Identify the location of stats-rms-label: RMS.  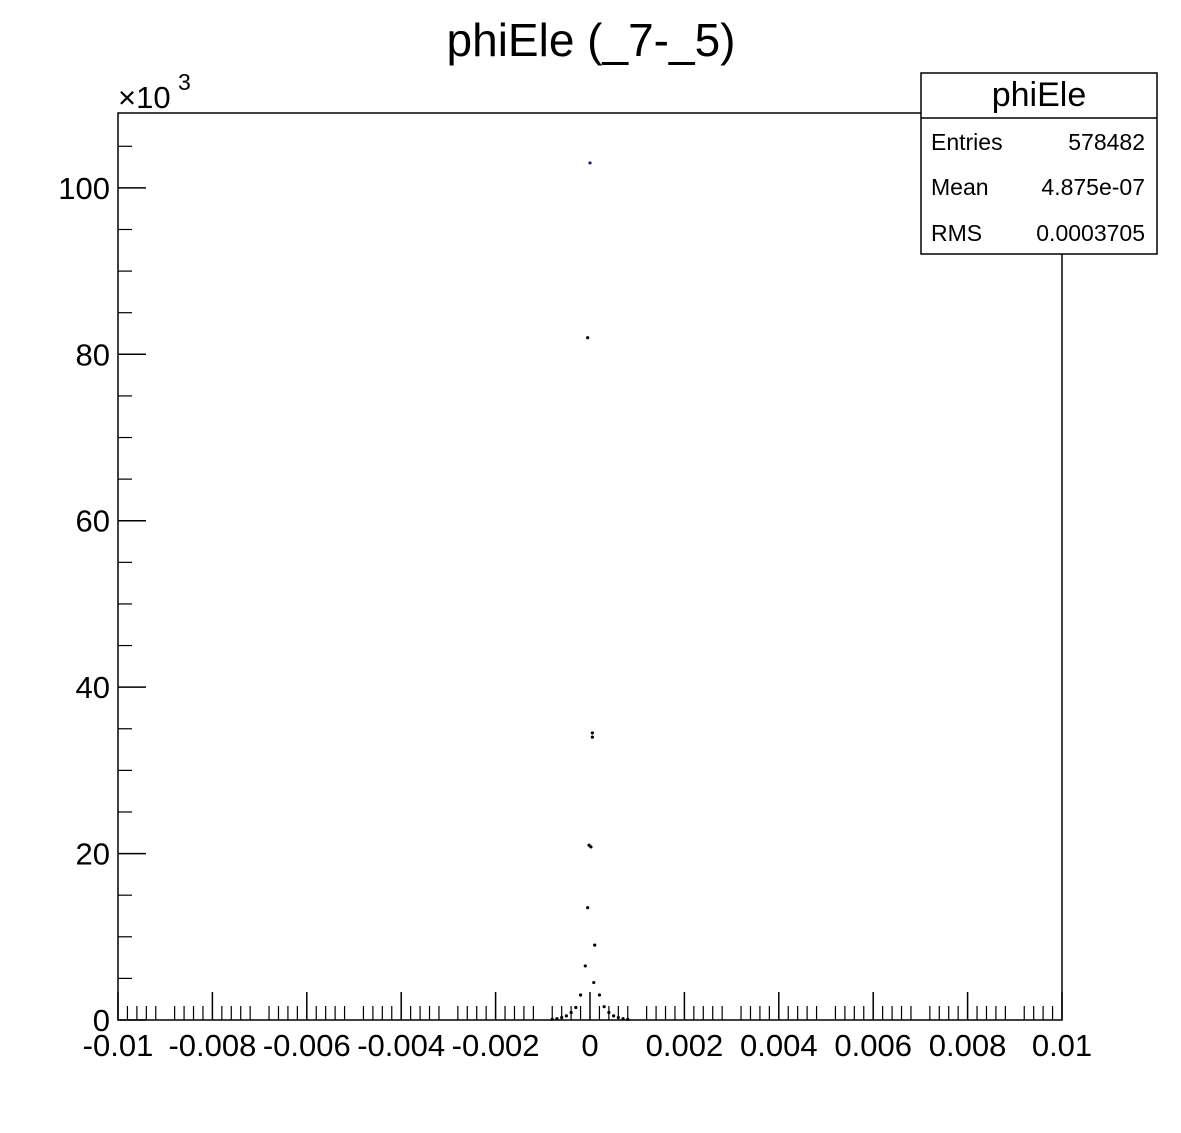
(956, 233).